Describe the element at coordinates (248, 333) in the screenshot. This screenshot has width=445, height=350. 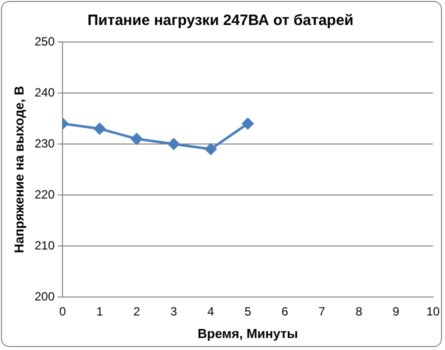
I see `x-axis-title: Время, Минуты` at that location.